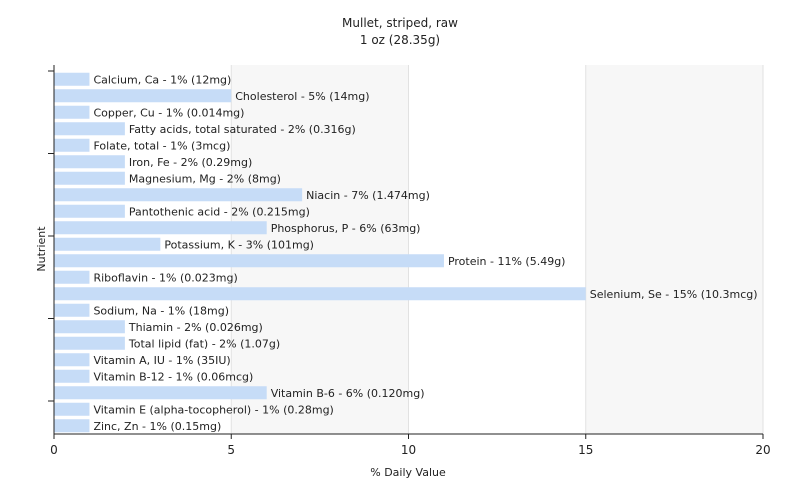  What do you see at coordinates (168, 112) in the screenshot?
I see `data-label: Copper, Cu - 1% (0.014mg)` at bounding box center [168, 112].